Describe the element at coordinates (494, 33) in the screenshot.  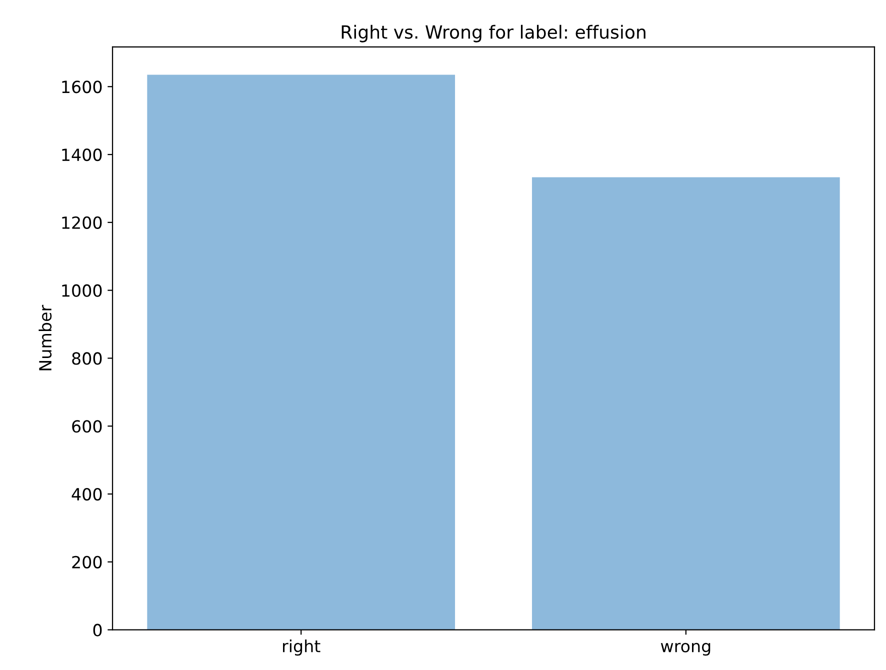
I see `chart-title: Right vs. Wrong for label: effusion` at that location.